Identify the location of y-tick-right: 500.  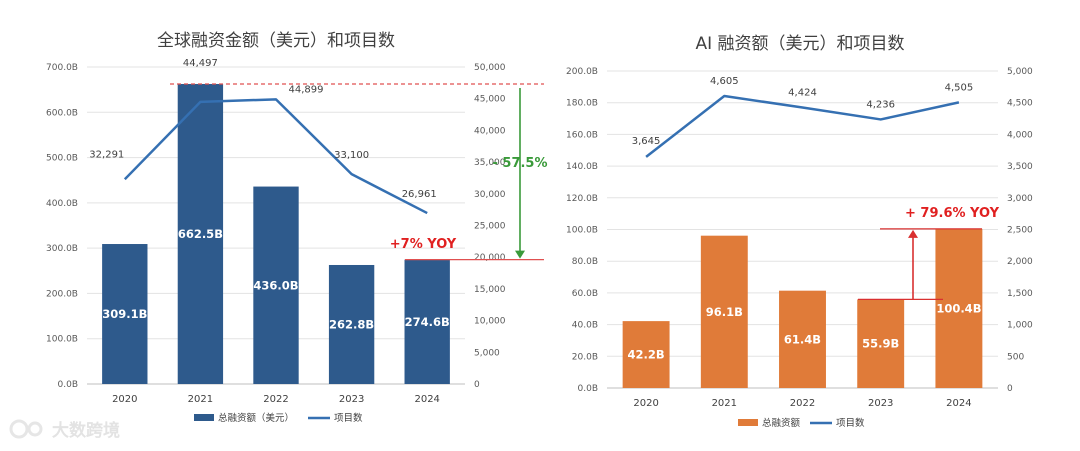
(1015, 357).